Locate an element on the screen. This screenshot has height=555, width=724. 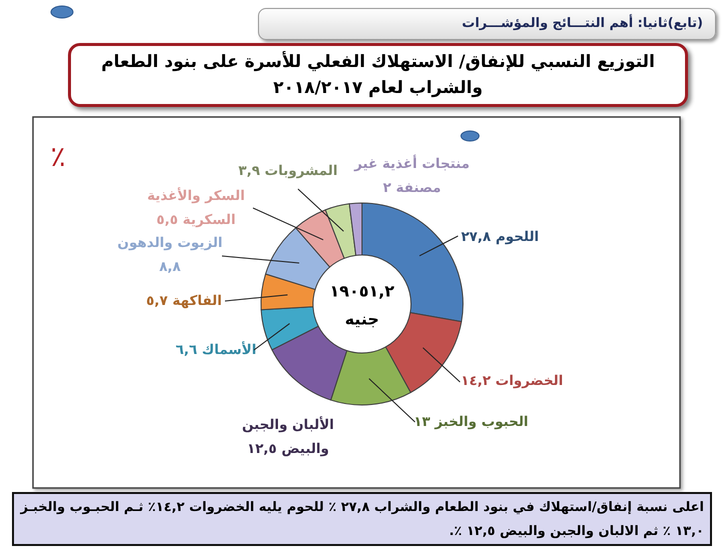
chart-title: التوزيع النسبي للإنفاق/ الاستهلاك الفعلي للأسرة على بنود الطعام والشراب لعام ٢٠١٨/٢٠١٧ is located at coordinates (378, 75).